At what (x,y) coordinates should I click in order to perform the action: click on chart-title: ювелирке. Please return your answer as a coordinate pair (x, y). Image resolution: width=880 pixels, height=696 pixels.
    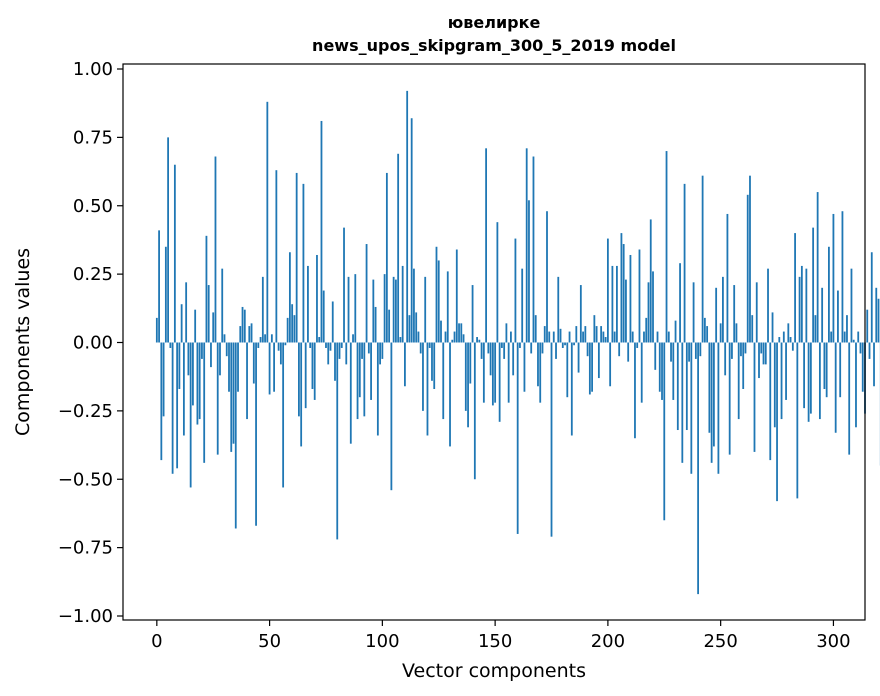
    Looking at the image, I should click on (494, 22).